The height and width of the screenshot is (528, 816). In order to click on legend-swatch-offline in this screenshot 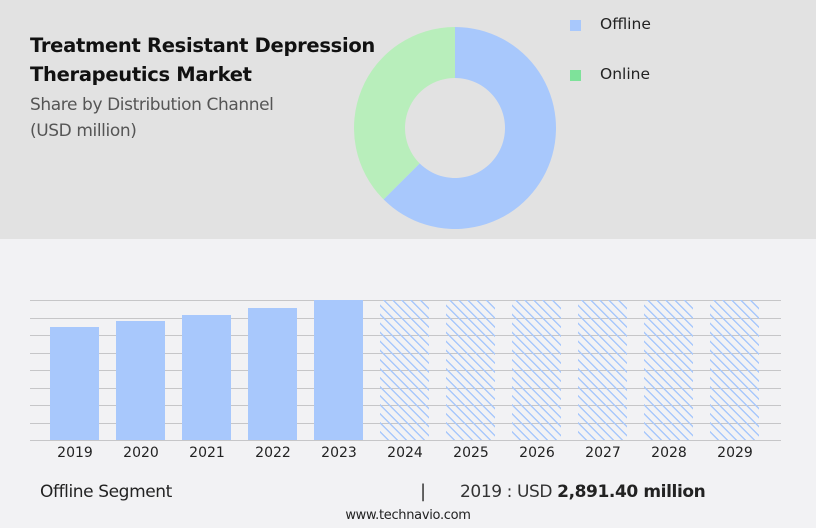, I will do `click(575, 25)`.